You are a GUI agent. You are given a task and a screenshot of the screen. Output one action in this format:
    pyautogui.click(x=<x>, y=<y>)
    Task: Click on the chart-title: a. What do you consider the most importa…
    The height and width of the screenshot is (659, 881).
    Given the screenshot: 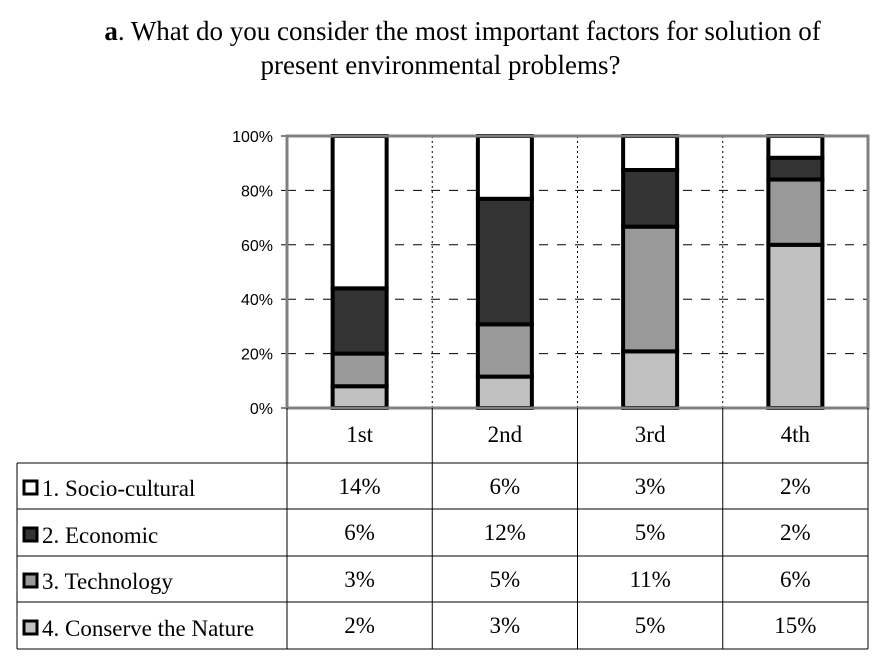 What is the action you would take?
    pyautogui.click(x=440, y=48)
    